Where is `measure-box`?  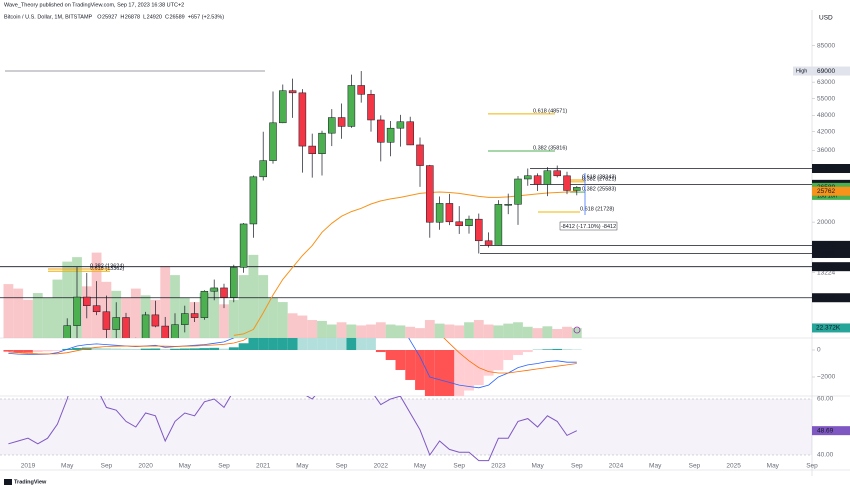
measure-box is located at coordinates (588, 226).